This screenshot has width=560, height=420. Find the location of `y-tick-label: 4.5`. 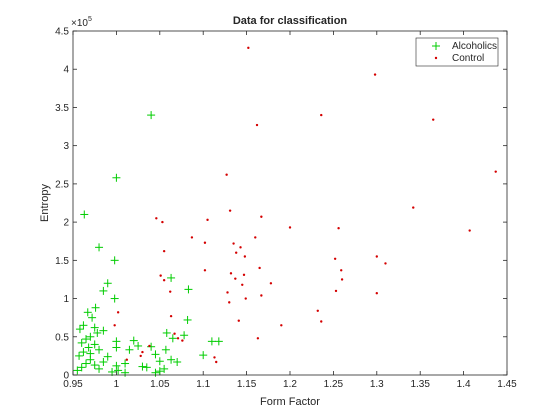

y-tick-label: 4.5 is located at coordinates (62, 32).